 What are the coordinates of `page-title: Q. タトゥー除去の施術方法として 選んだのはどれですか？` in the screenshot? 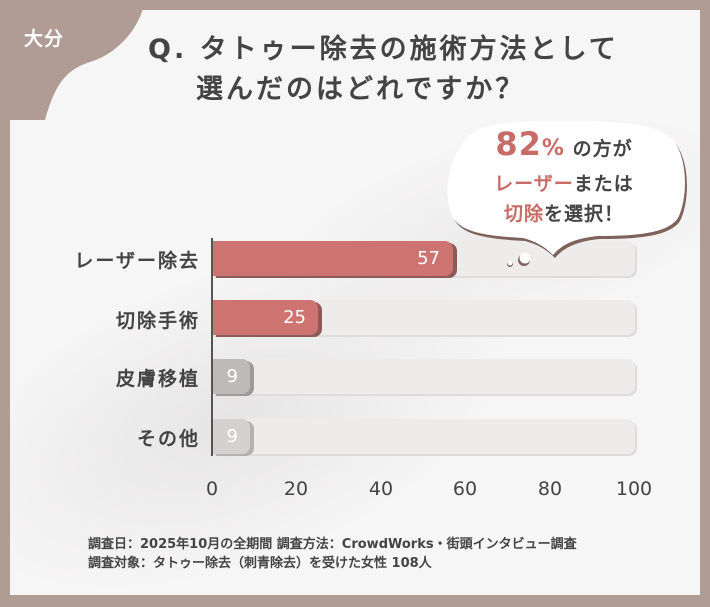 It's located at (428, 70).